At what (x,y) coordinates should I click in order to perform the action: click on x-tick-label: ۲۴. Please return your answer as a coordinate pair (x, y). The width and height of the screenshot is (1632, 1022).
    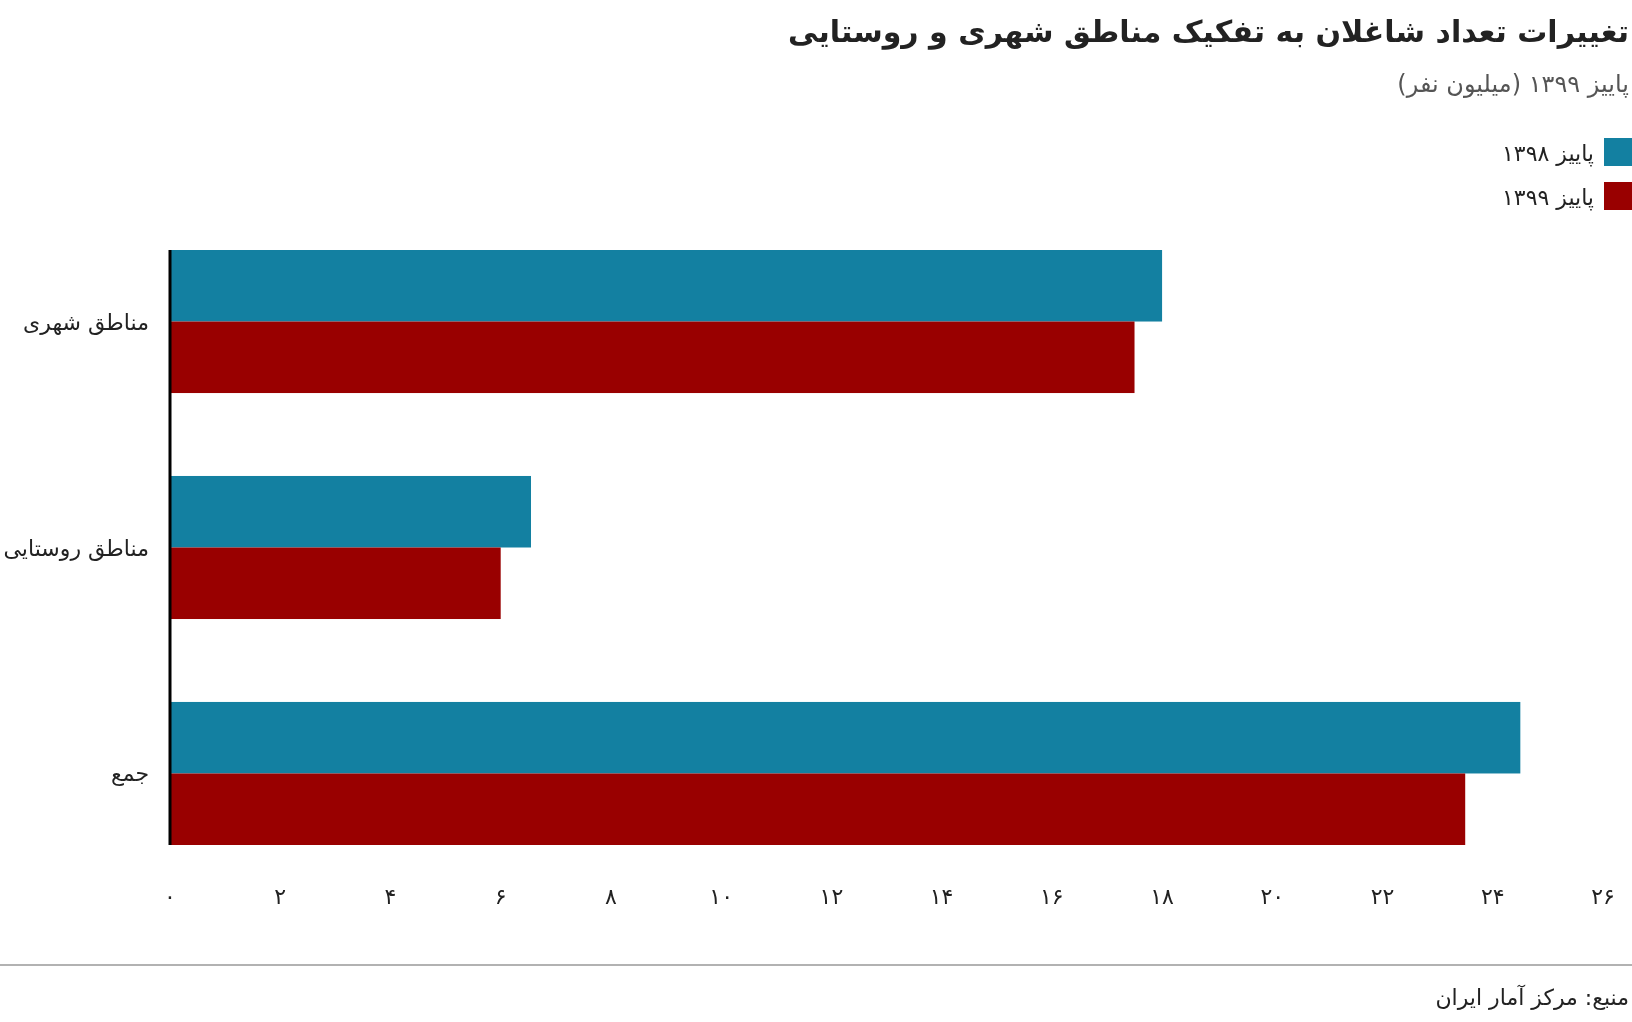
    Looking at the image, I should click on (1492, 896).